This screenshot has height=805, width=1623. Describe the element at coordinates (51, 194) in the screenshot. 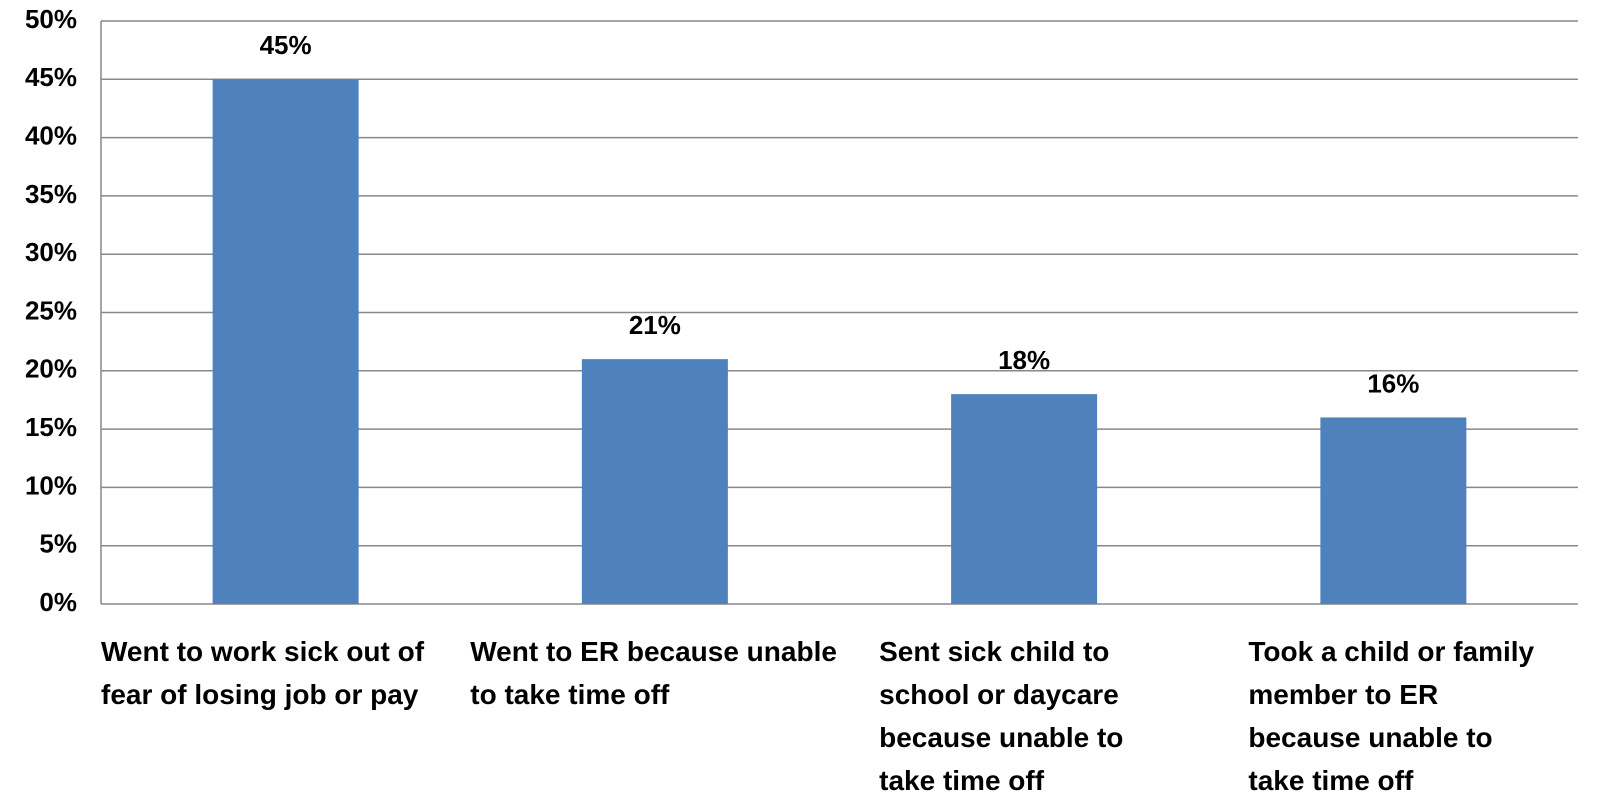

I see `y-tick-label: 35%` at that location.